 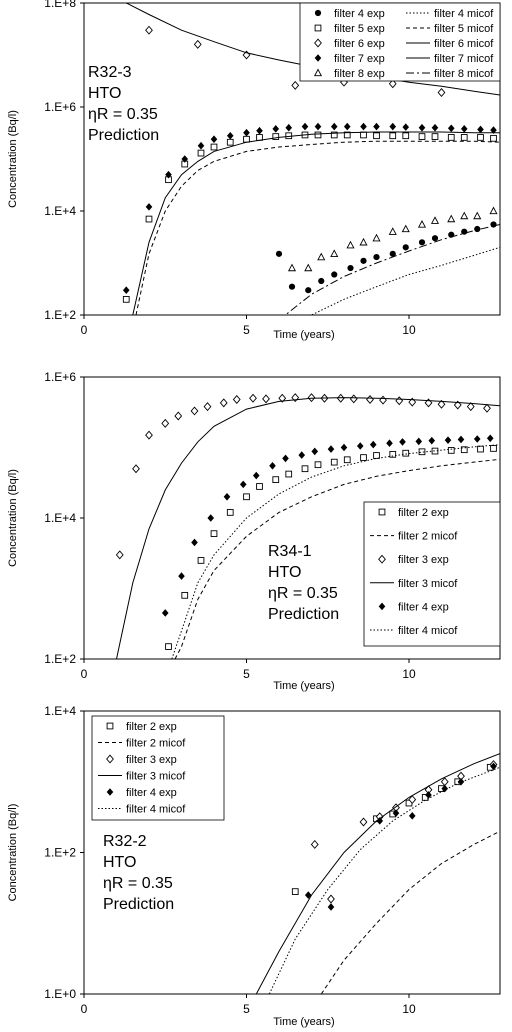 What do you see at coordinates (84, 330) in the screenshot?
I see `x-tick-label: 0` at bounding box center [84, 330].